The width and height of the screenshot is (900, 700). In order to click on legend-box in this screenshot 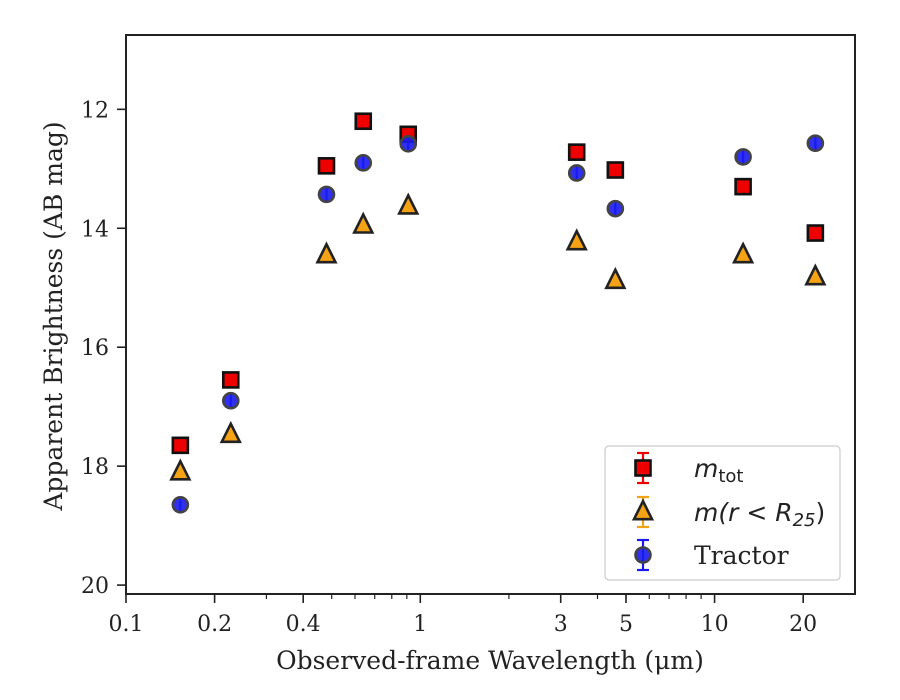, I will do `click(722, 513)`.